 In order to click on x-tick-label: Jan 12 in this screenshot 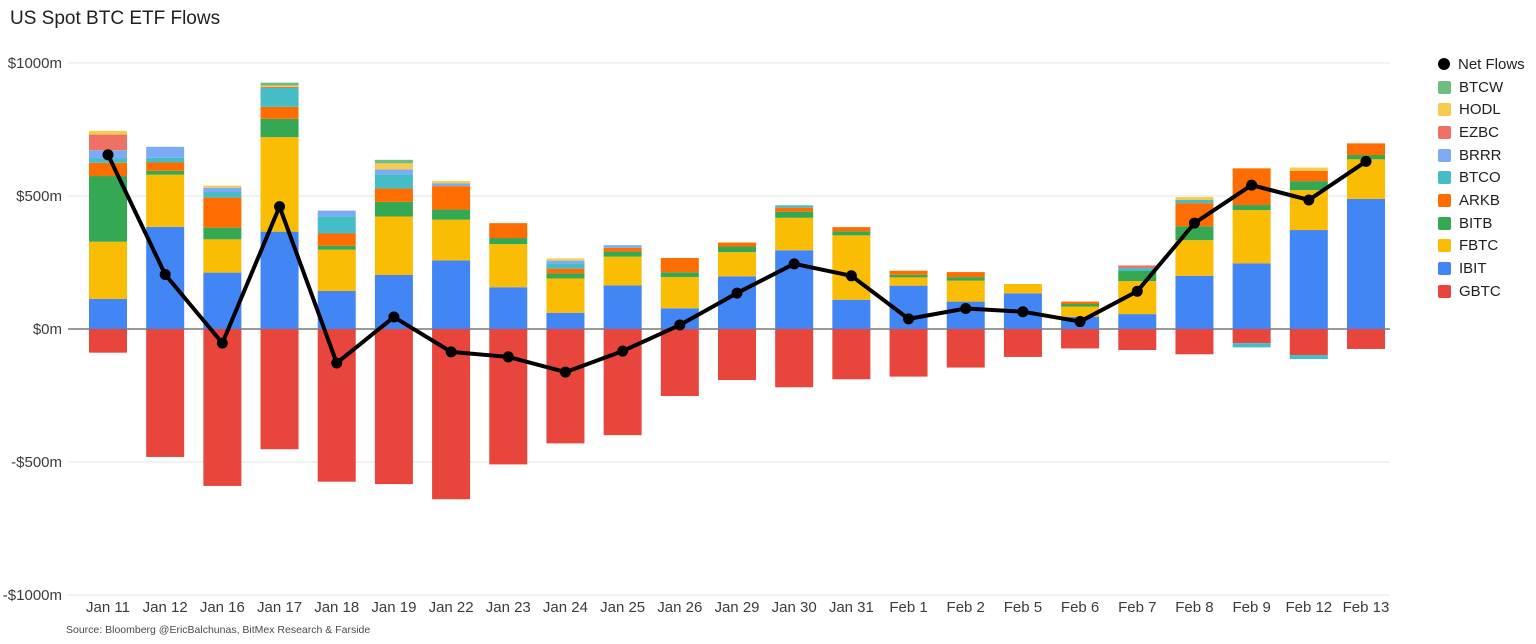, I will do `click(165, 607)`.